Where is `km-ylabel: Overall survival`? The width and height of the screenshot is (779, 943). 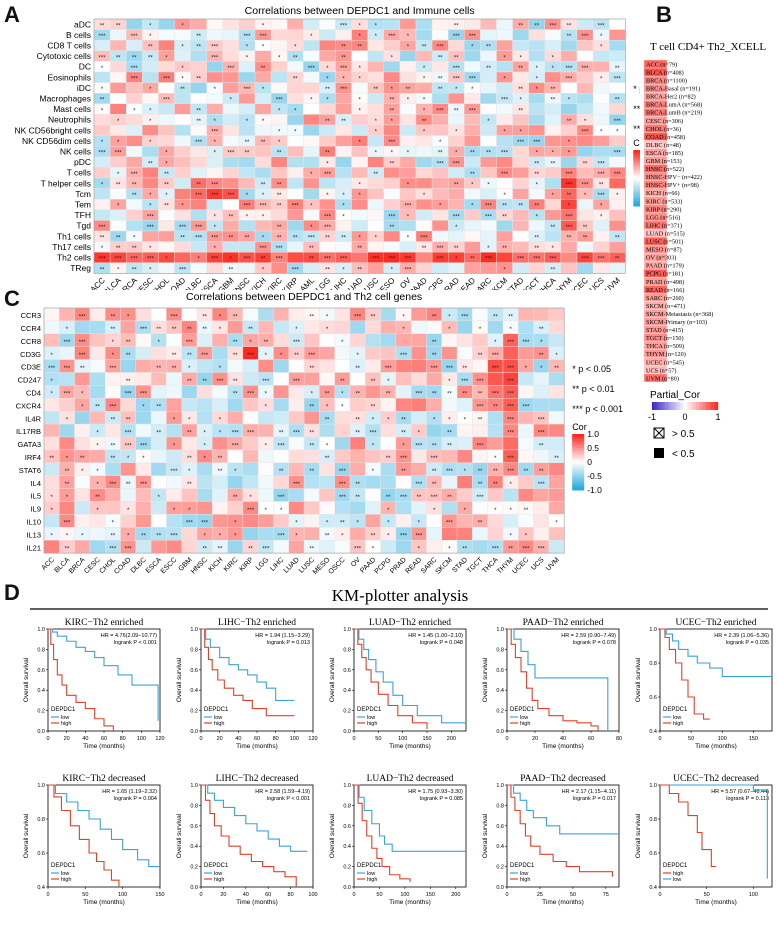
km-ylabel: Overall survival is located at coordinates (485, 835).